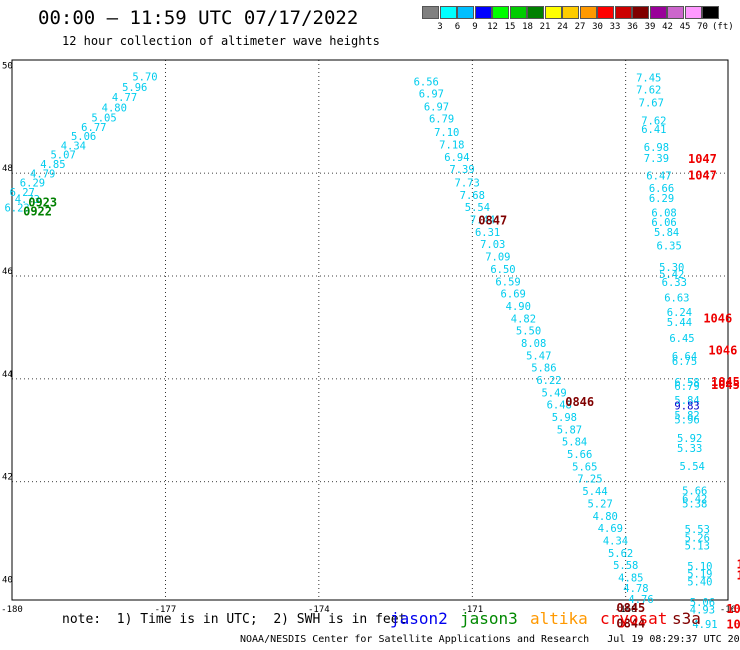 This screenshot has height=650, width=740. What do you see at coordinates (694, 504) in the screenshot?
I see `wave-height-value: 5.38` at bounding box center [694, 504].